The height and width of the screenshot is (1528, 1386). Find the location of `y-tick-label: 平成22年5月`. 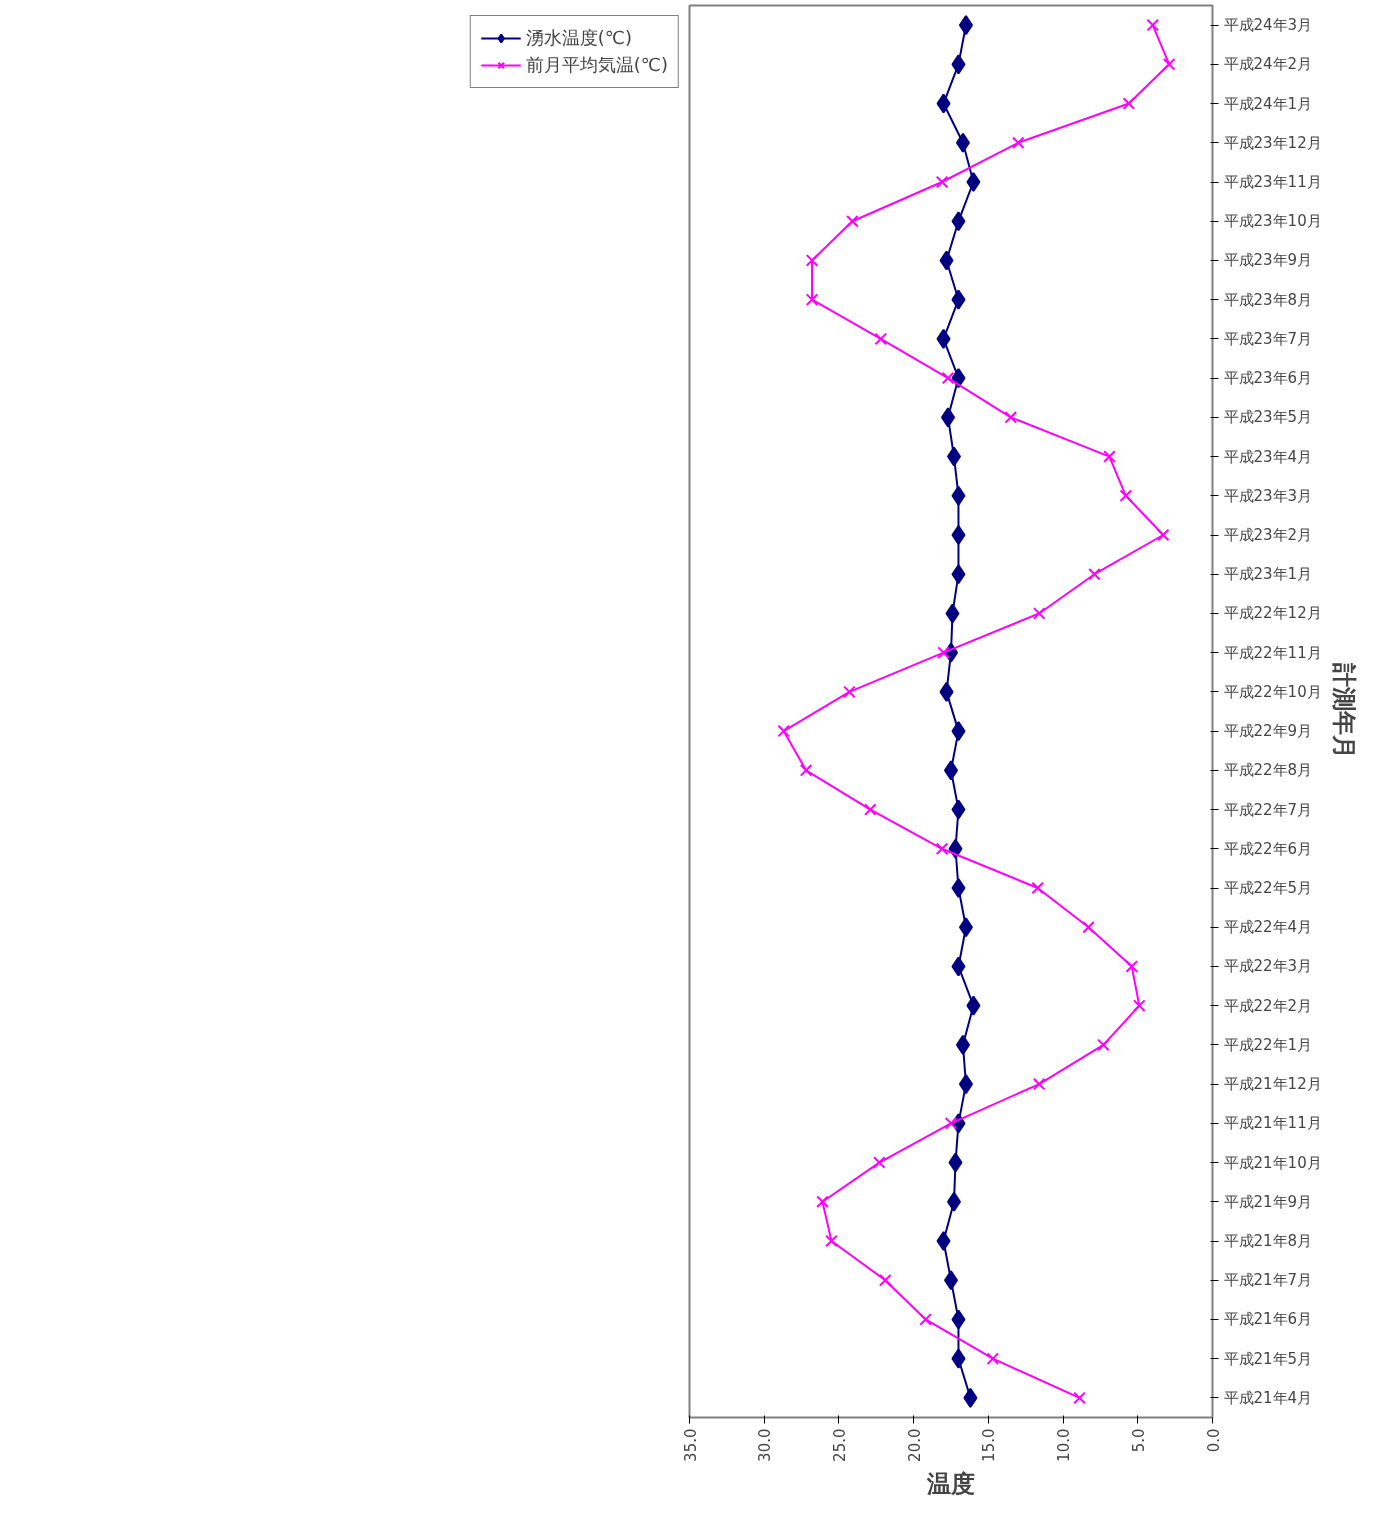

y-tick-label: 平成22年5月 is located at coordinates (1268, 888).